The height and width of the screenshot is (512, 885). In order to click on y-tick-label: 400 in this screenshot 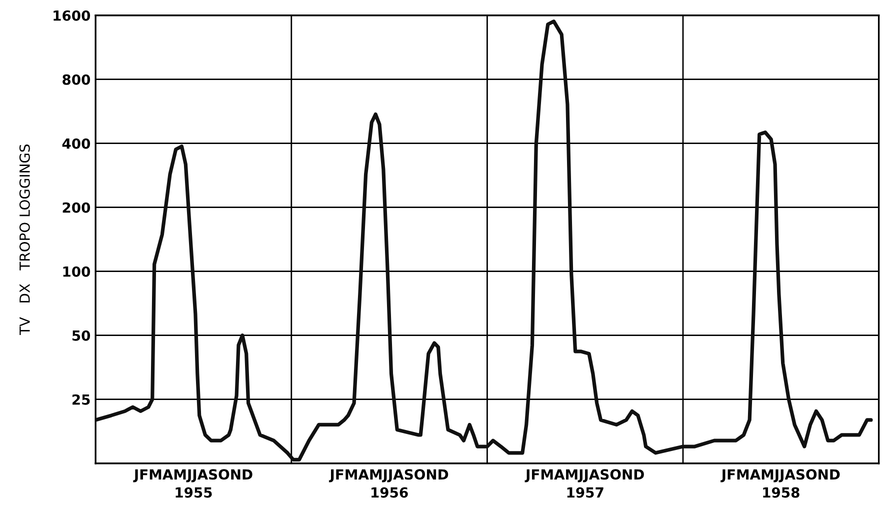, I will do `click(76, 143)`.